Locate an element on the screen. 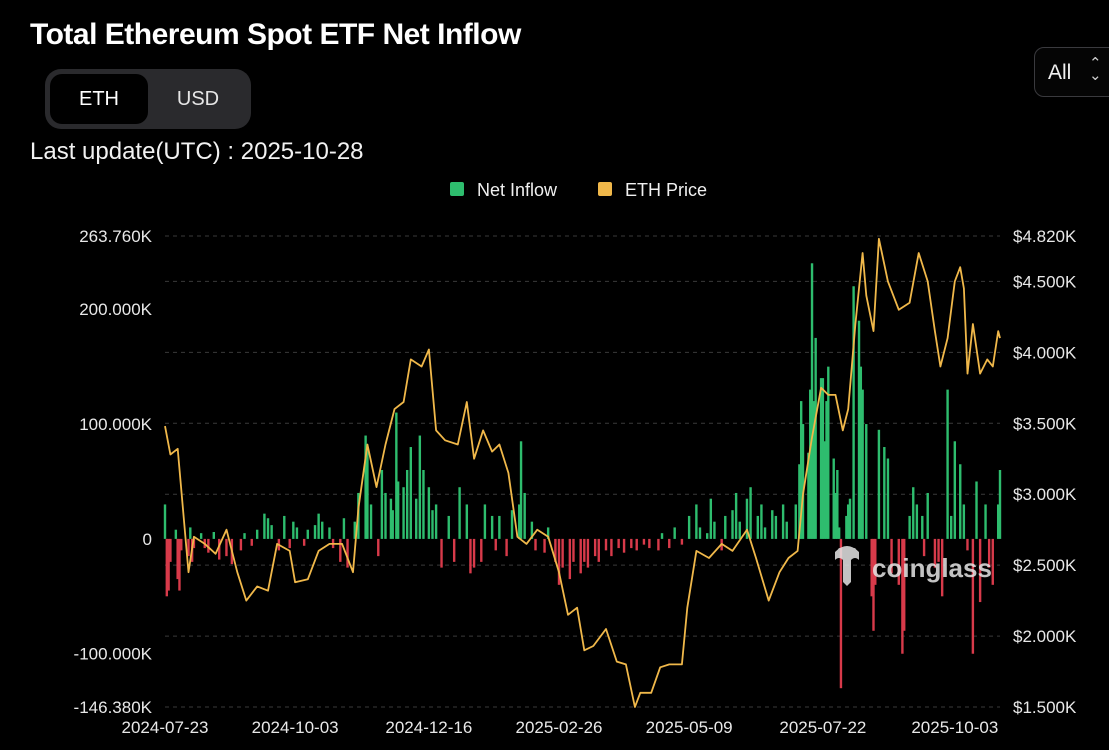 Image resolution: width=1109 pixels, height=750 pixels. unit-usd-button: USD is located at coordinates (198, 99).